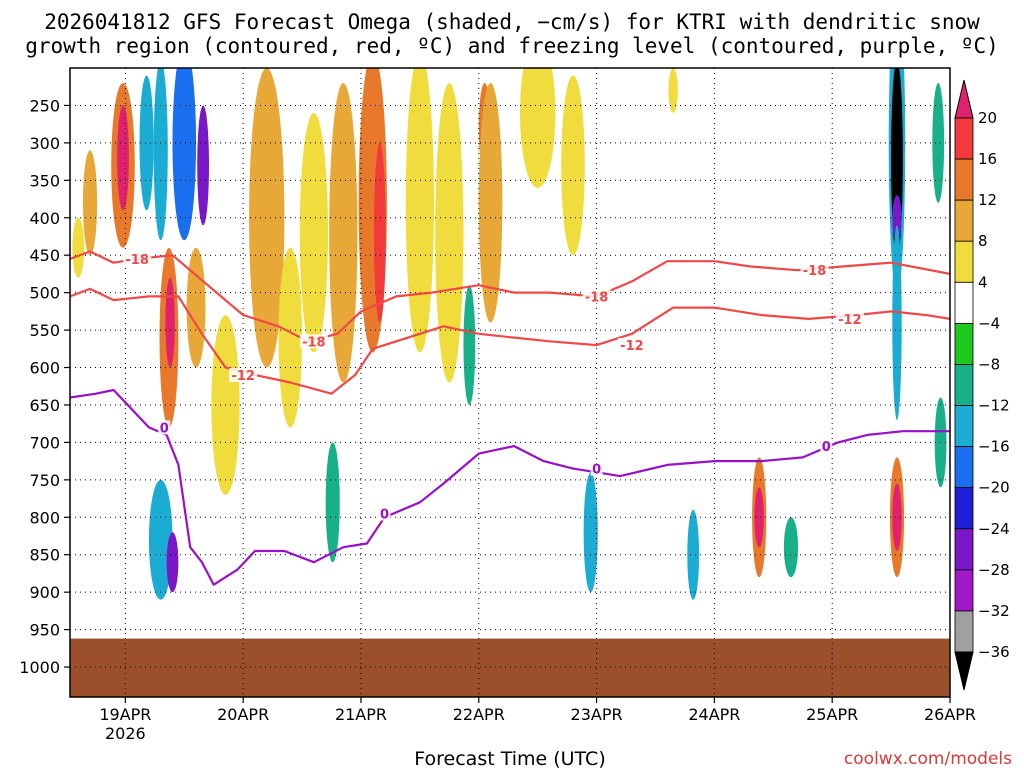  Describe the element at coordinates (39, 667) in the screenshot. I see `y-tick-label: 1000` at that location.